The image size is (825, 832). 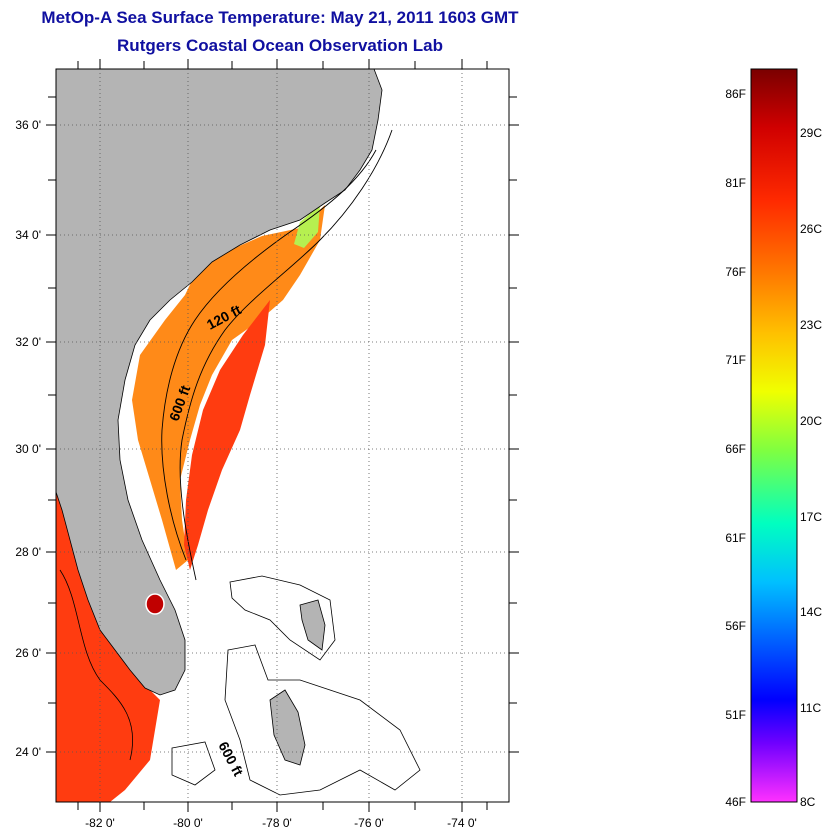 What do you see at coordinates (811, 421) in the screenshot?
I see `colorbar-c-label: 20C` at bounding box center [811, 421].